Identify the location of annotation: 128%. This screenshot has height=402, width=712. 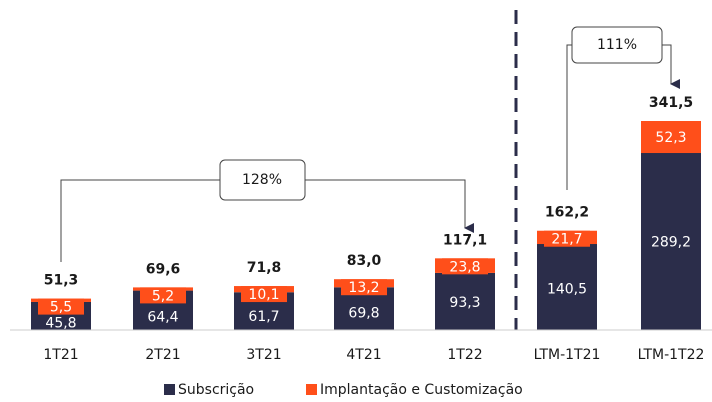
(262, 180).